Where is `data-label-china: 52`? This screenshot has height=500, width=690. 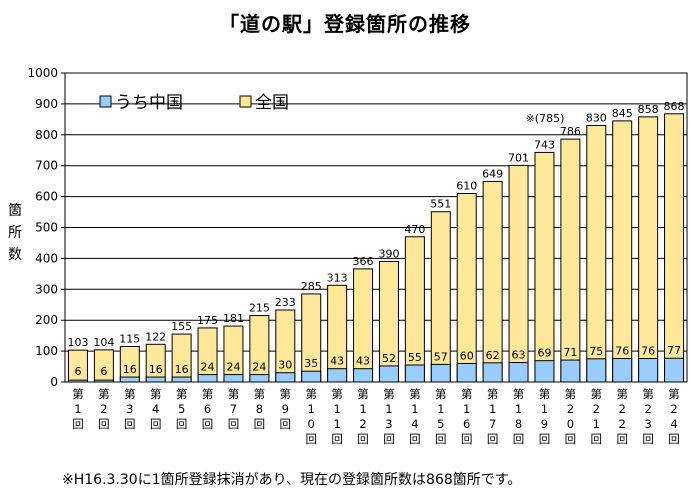
data-label-china: 52 is located at coordinates (389, 358).